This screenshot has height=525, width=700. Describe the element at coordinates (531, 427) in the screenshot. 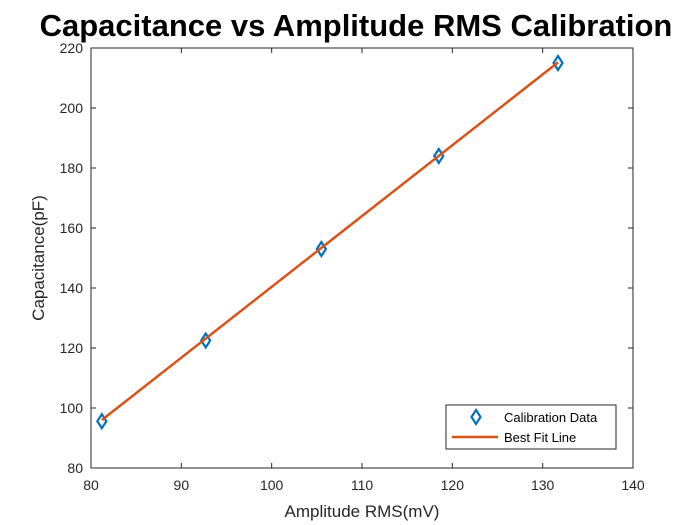

I see `legend: Calibration Data Best Fit Line` at that location.